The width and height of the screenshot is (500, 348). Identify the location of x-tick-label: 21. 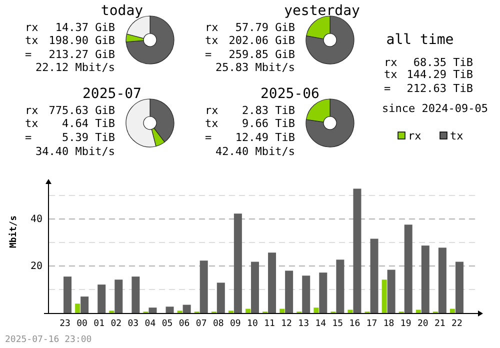
(440, 323).